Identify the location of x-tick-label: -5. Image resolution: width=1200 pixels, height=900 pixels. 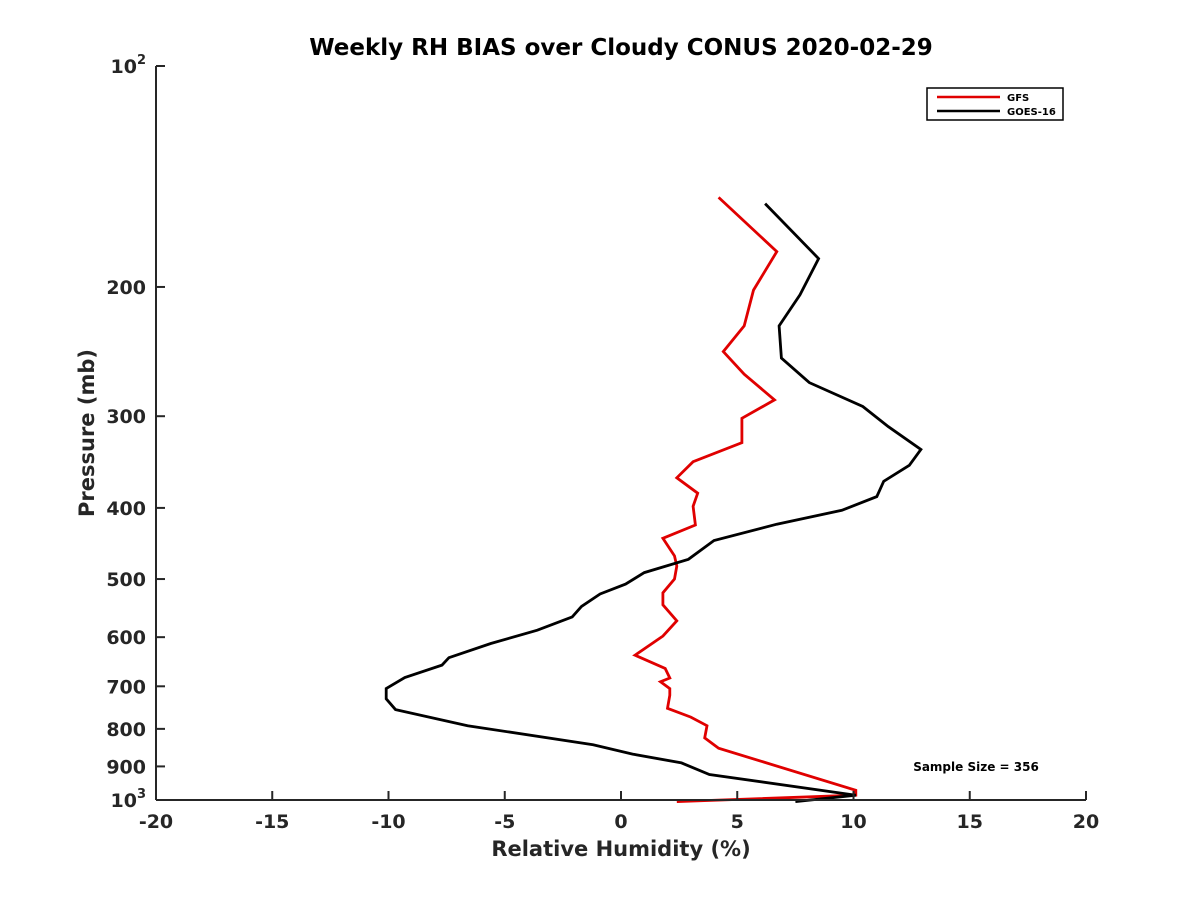
(504, 822).